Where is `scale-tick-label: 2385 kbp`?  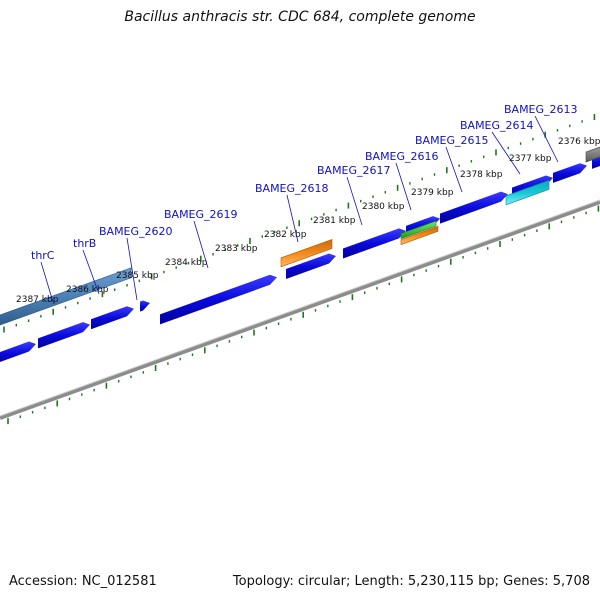
scale-tick-label: 2385 kbp is located at coordinates (137, 276).